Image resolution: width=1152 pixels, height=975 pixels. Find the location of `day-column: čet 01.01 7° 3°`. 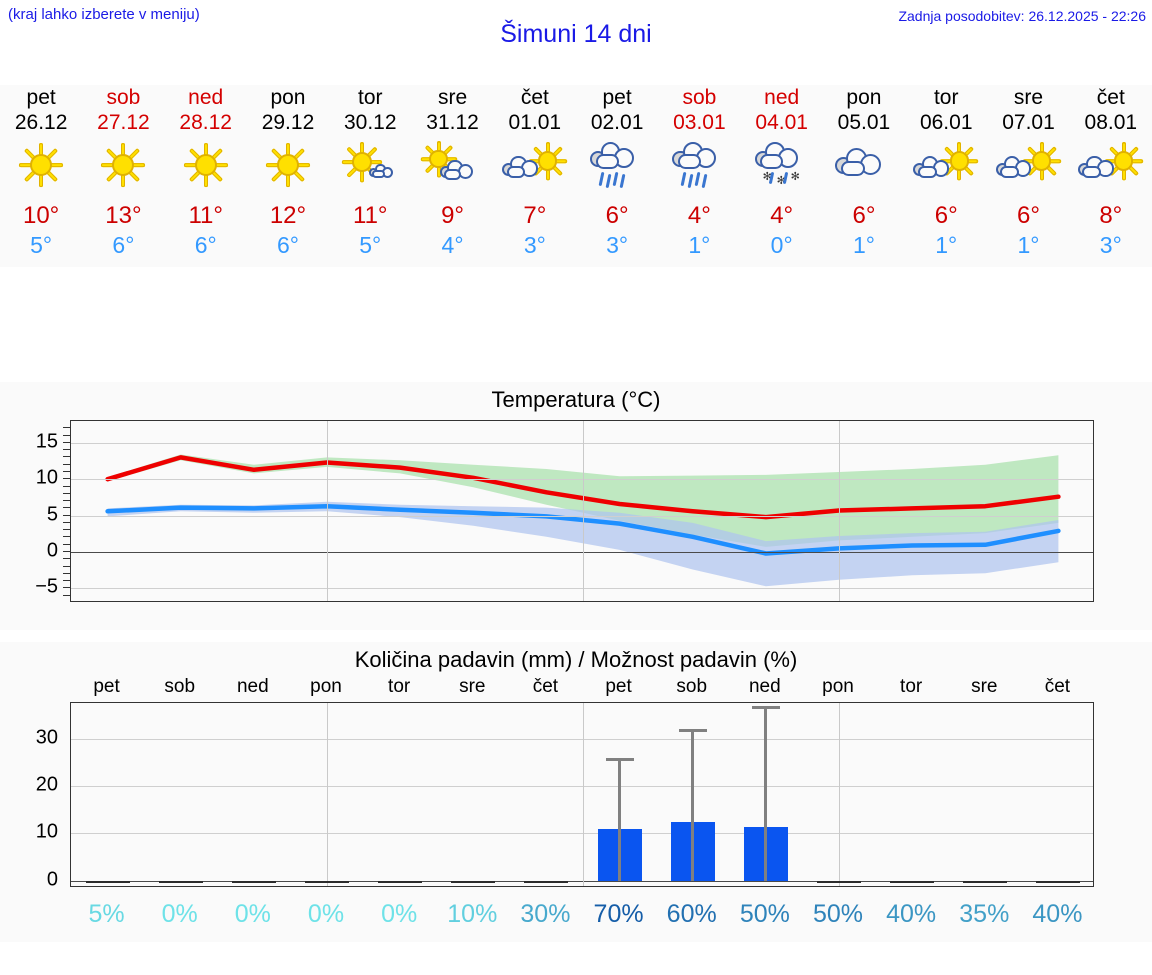

day-column: čet 01.01 7° 3° is located at coordinates (535, 176).